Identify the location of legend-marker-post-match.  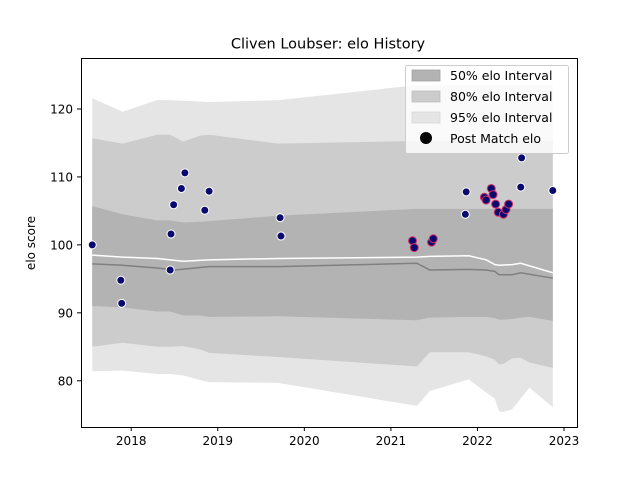
(426, 138).